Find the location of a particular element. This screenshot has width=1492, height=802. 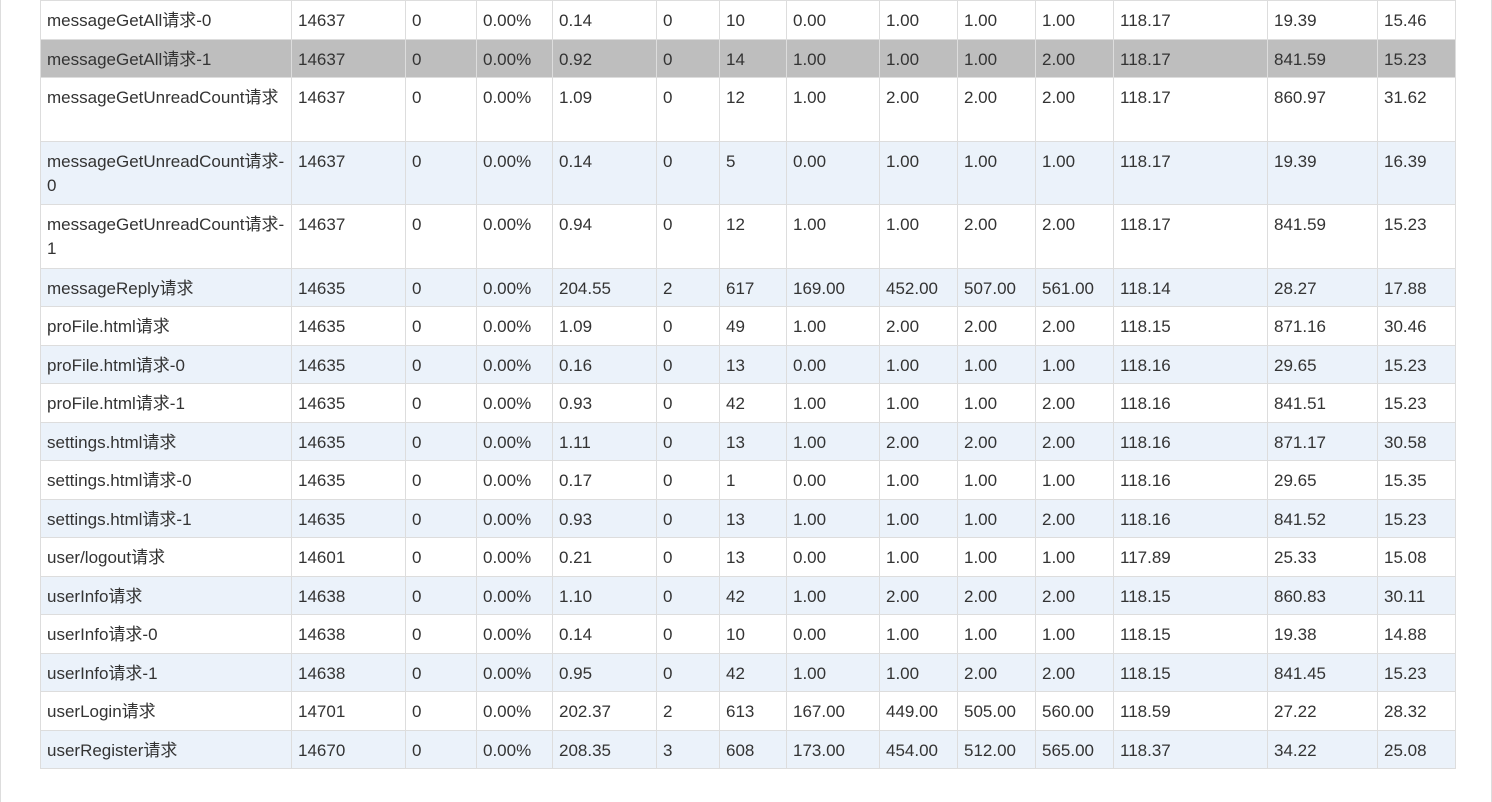

row-label-cell: userInfo请求-0 is located at coordinates (166, 634).